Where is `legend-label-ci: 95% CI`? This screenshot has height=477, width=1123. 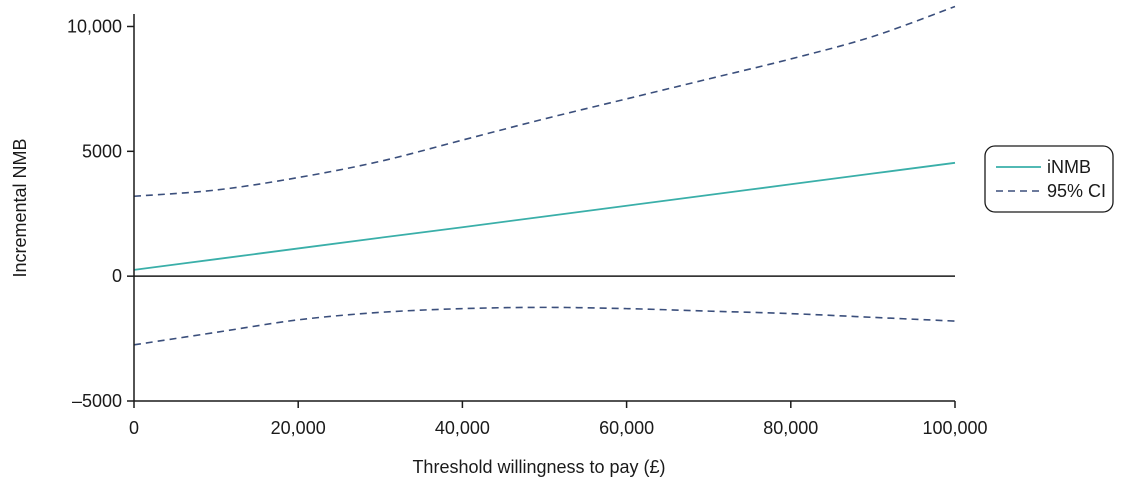
legend-label-ci: 95% CI is located at coordinates (1076, 191).